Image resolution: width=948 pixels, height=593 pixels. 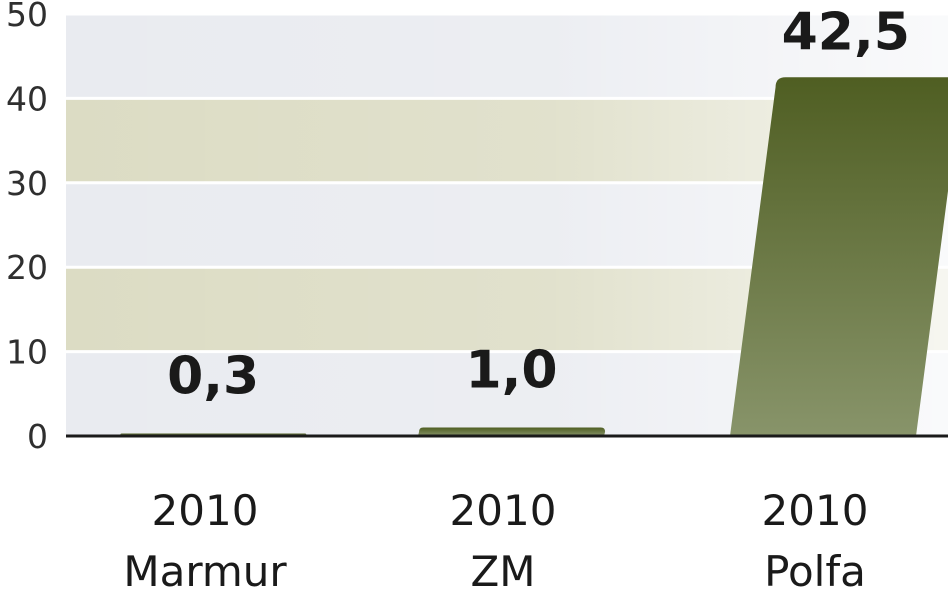 What do you see at coordinates (27, 267) in the screenshot?
I see `y-tick-label: 20` at bounding box center [27, 267].